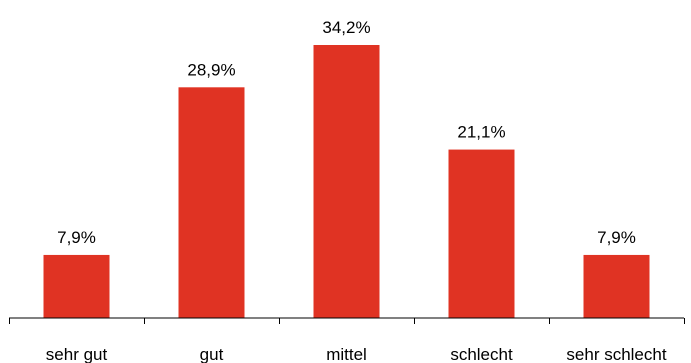 This screenshot has height=363, width=691. What do you see at coordinates (346, 354) in the screenshot?
I see `x-tick-label: mittel` at bounding box center [346, 354].